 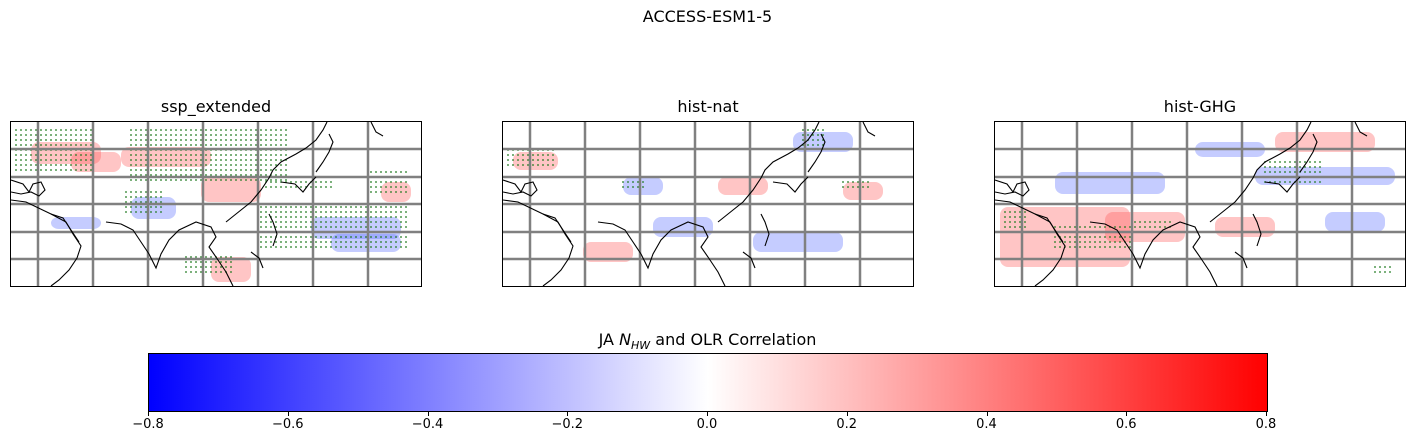 What do you see at coordinates (287, 424) in the screenshot?
I see `colorbar-tick-label: −0.6` at bounding box center [287, 424].